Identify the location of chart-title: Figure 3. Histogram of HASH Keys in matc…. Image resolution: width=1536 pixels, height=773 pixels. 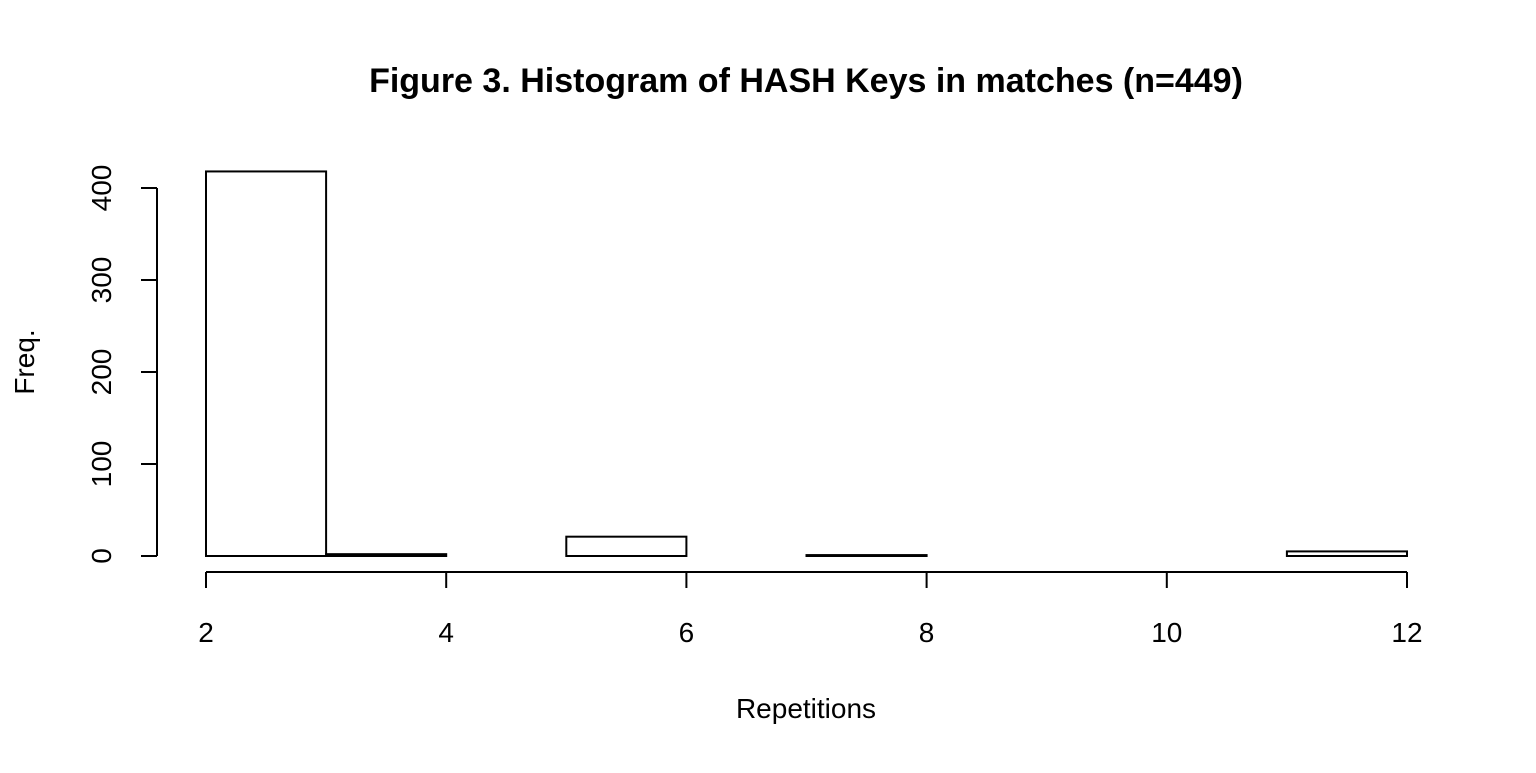
(806, 81).